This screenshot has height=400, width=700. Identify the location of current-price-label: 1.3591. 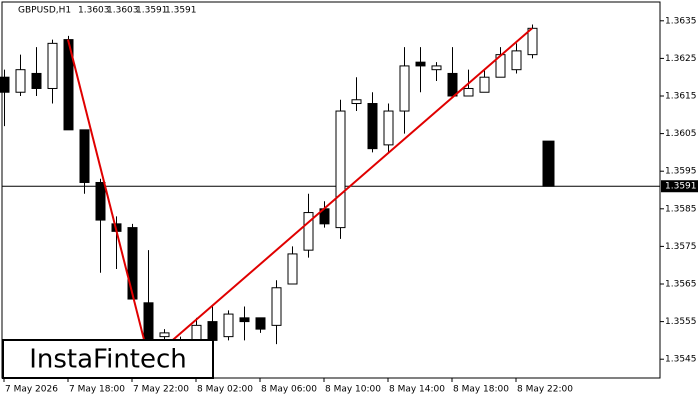
(681, 187).